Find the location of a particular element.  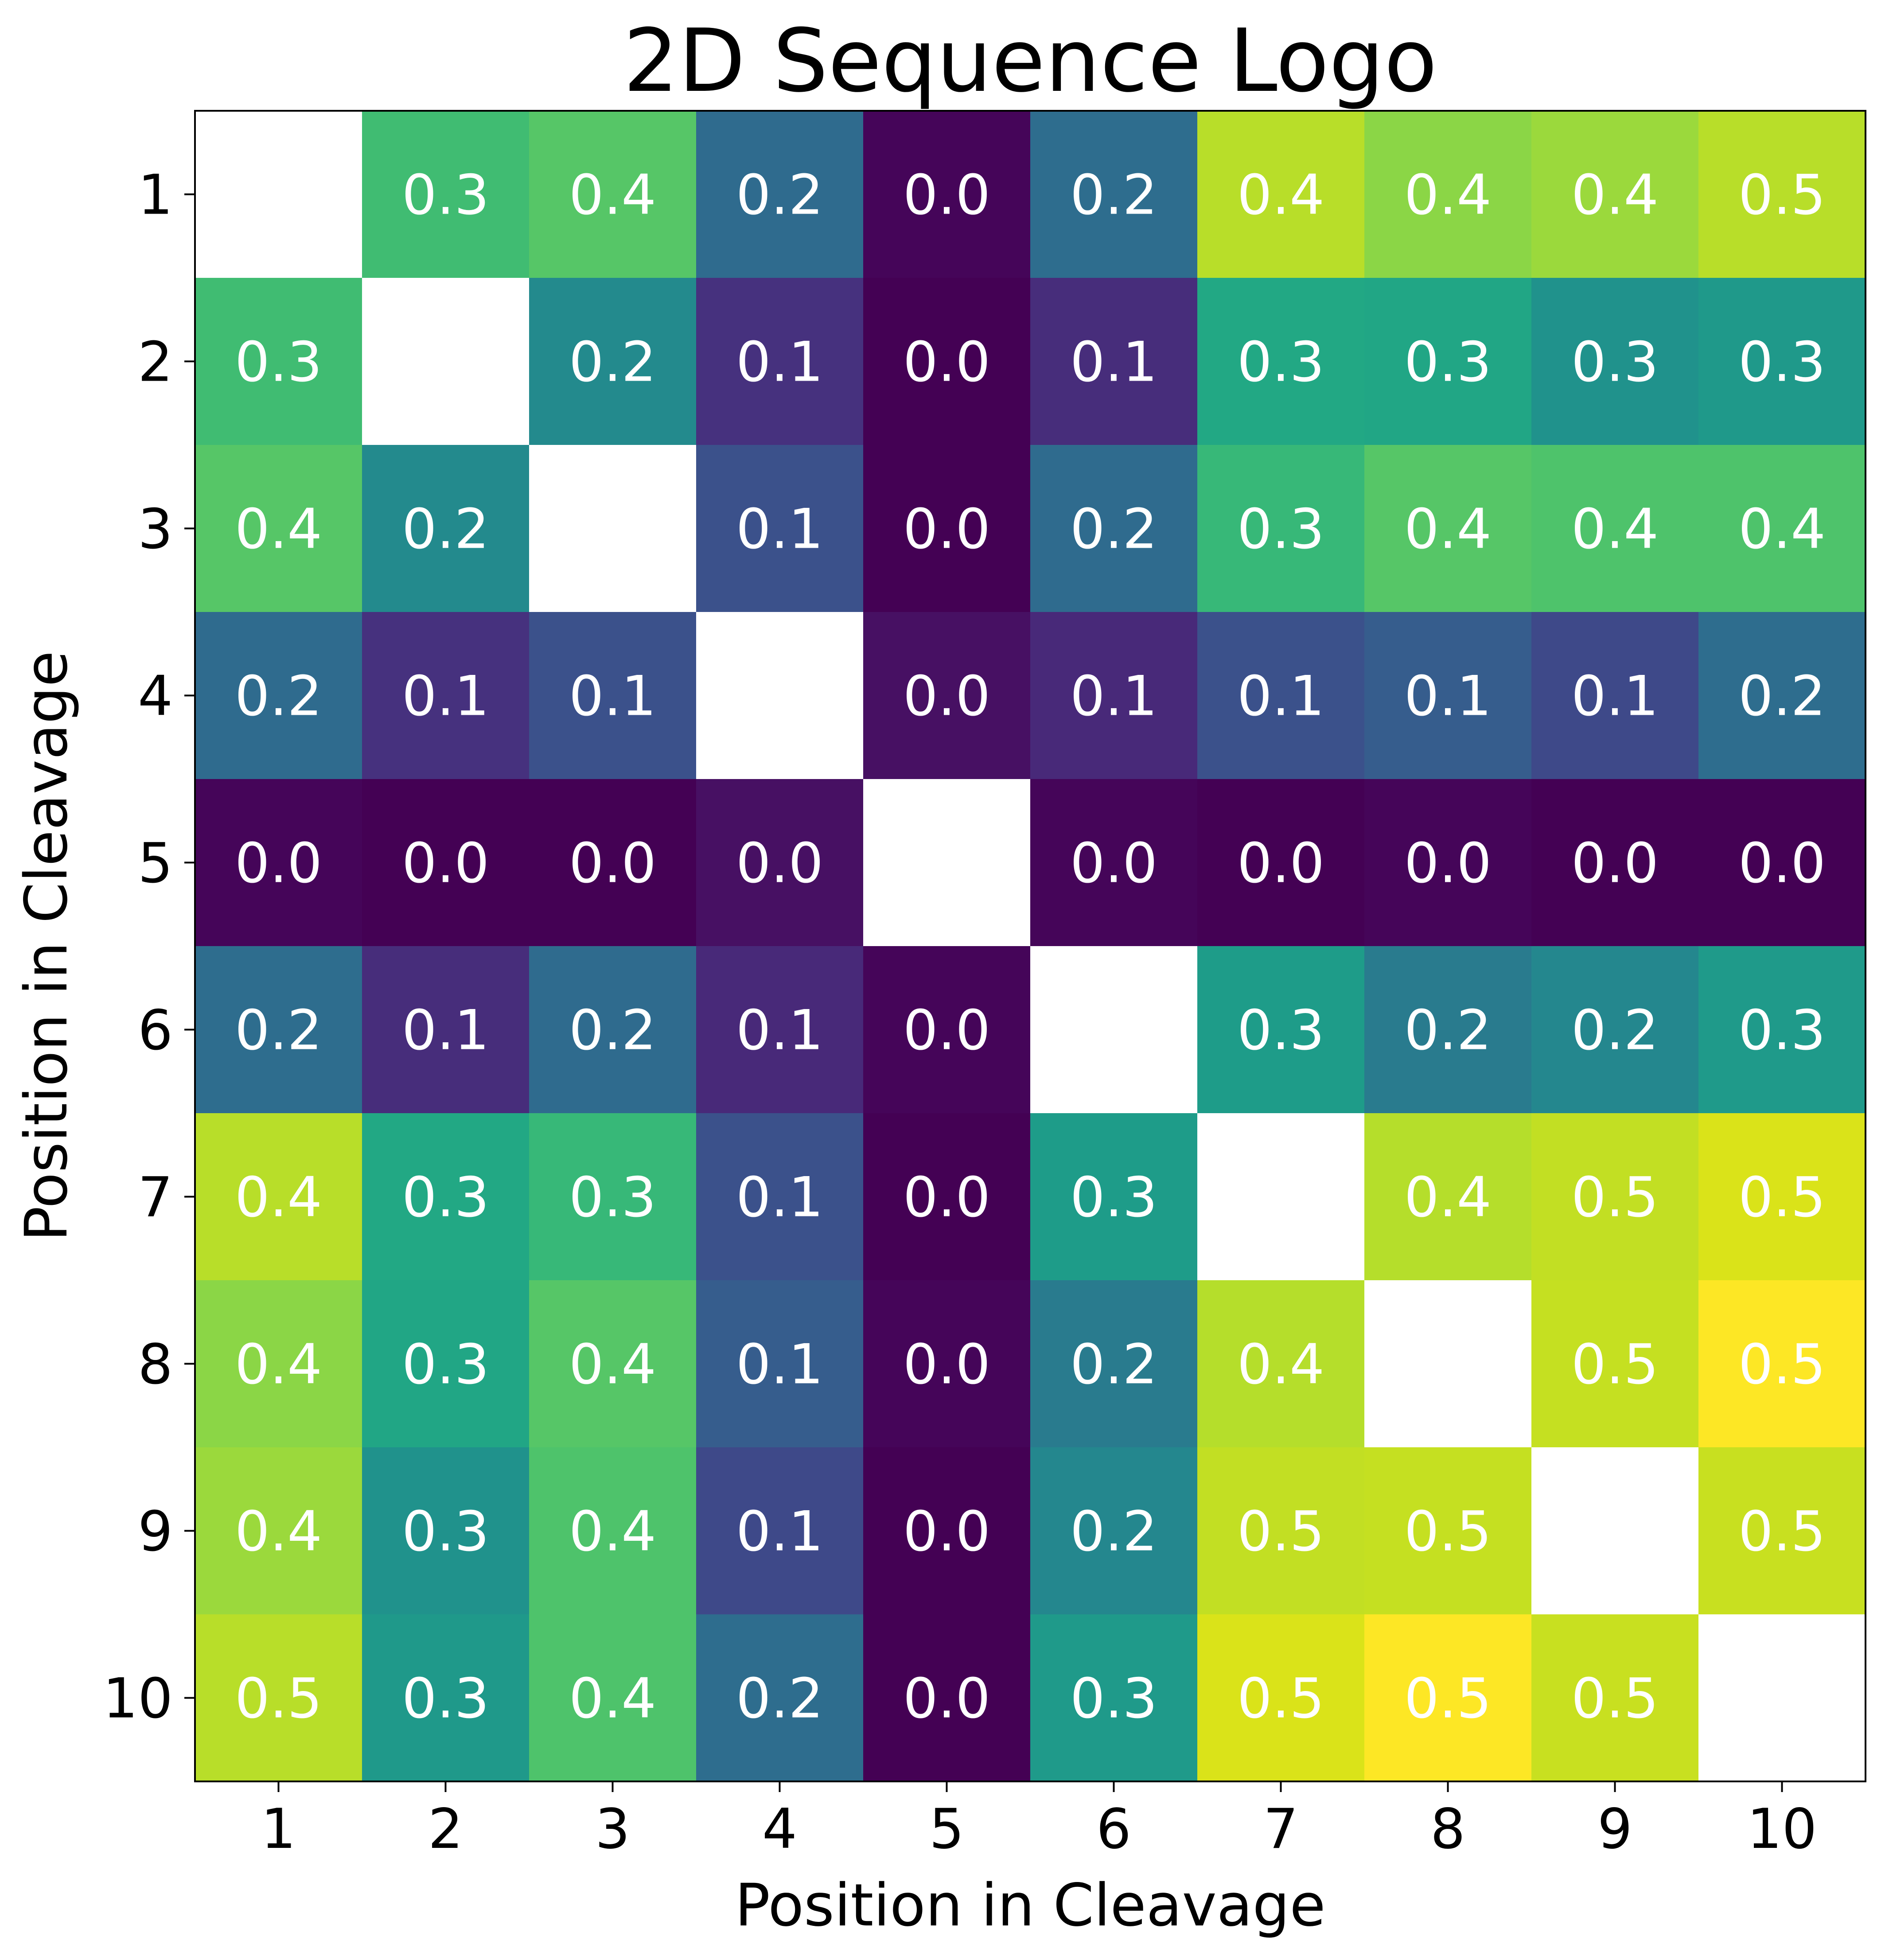

y-axis-ticks: 1 2 3 4 5 6 7 8 9 10 is located at coordinates (149, 947).